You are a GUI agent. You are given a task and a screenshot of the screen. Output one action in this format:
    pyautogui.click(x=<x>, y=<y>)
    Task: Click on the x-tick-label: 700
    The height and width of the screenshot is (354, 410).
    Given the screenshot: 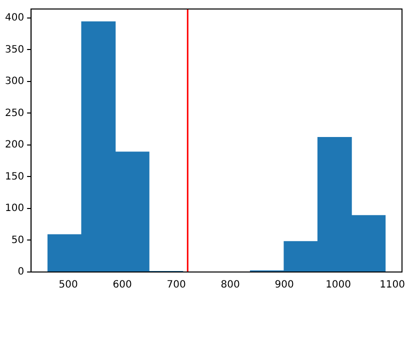 What is the action you would take?
    pyautogui.click(x=176, y=285)
    